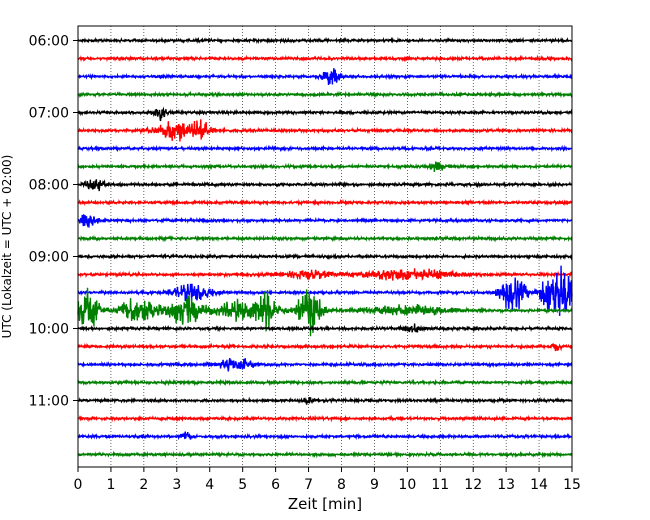  Describe the element at coordinates (49, 186) in the screenshot. I see `y-tick-label: 08:00` at that location.